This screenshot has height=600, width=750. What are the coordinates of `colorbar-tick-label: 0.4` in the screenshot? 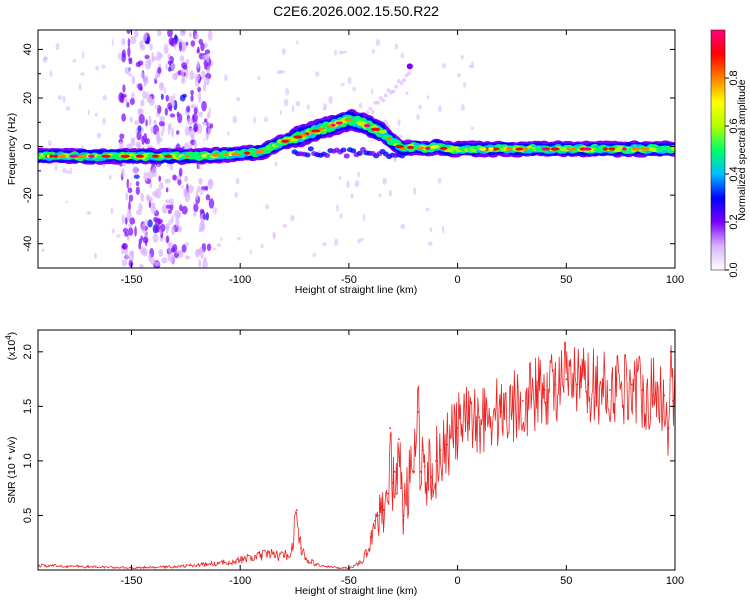 It's located at (734, 173).